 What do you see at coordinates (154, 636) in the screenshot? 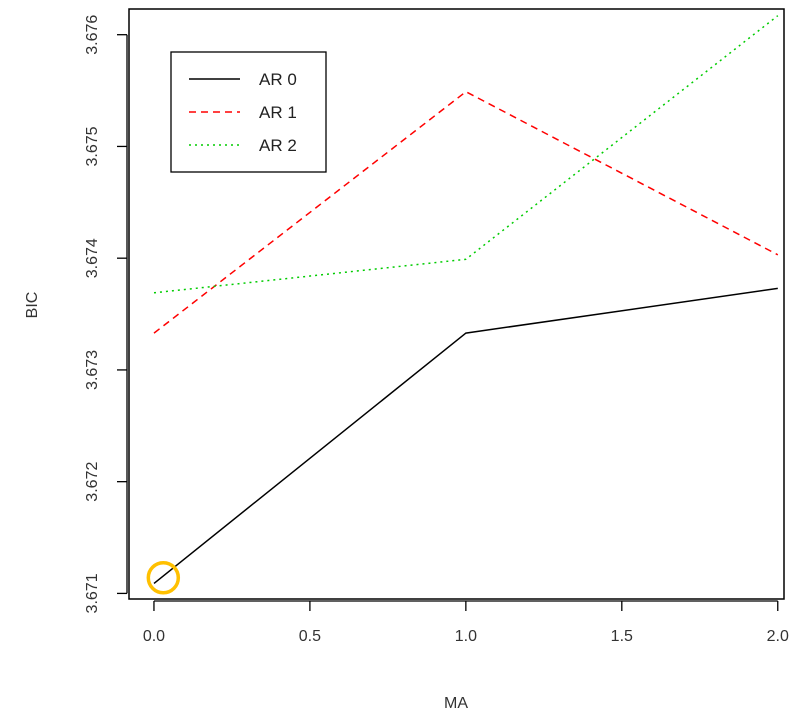
I see `x-tick-label: 0.0` at bounding box center [154, 636].